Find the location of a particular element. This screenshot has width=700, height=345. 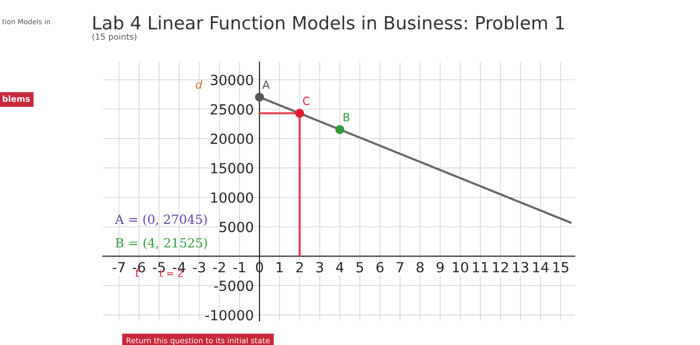

x-tick-label: 5 is located at coordinates (360, 267).